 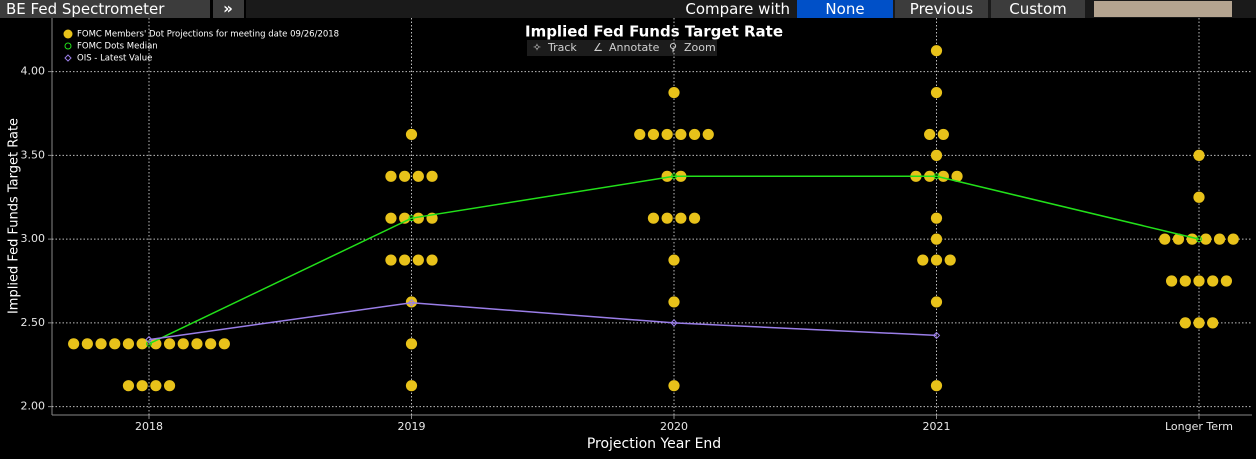 I want to click on title-box, so click(x=105, y=9).